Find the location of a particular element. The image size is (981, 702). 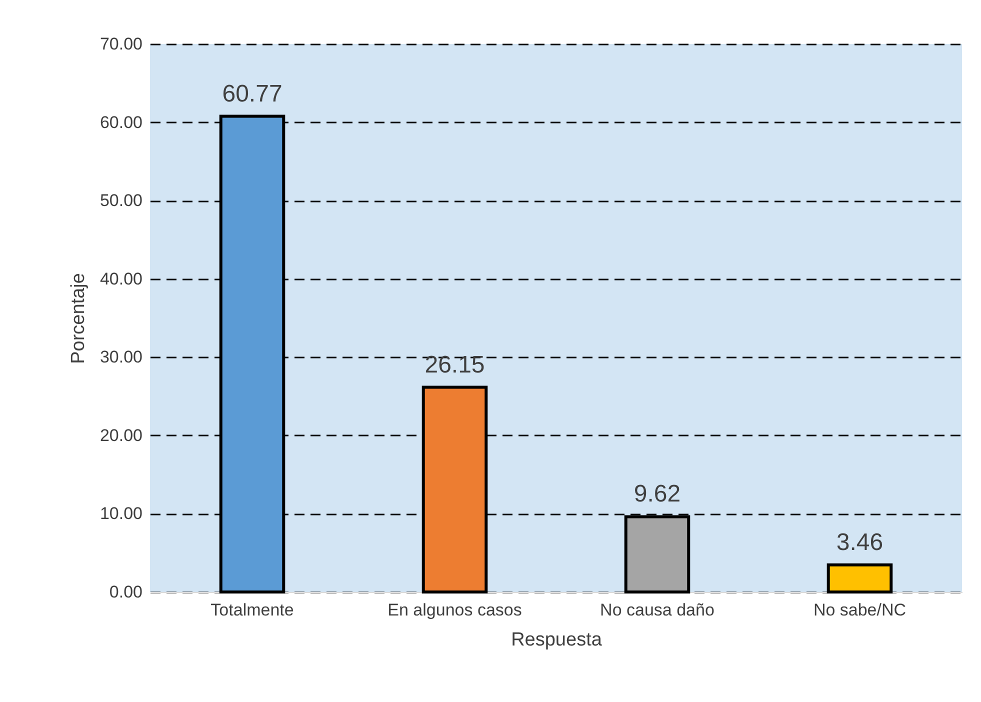

y-tick-label: 10.00 is located at coordinates (121, 514).